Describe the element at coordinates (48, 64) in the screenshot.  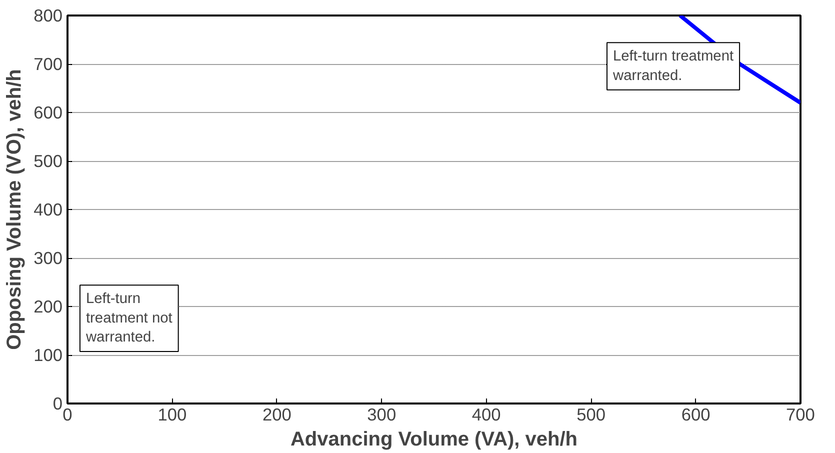
I see `y-tick-label: 700` at that location.